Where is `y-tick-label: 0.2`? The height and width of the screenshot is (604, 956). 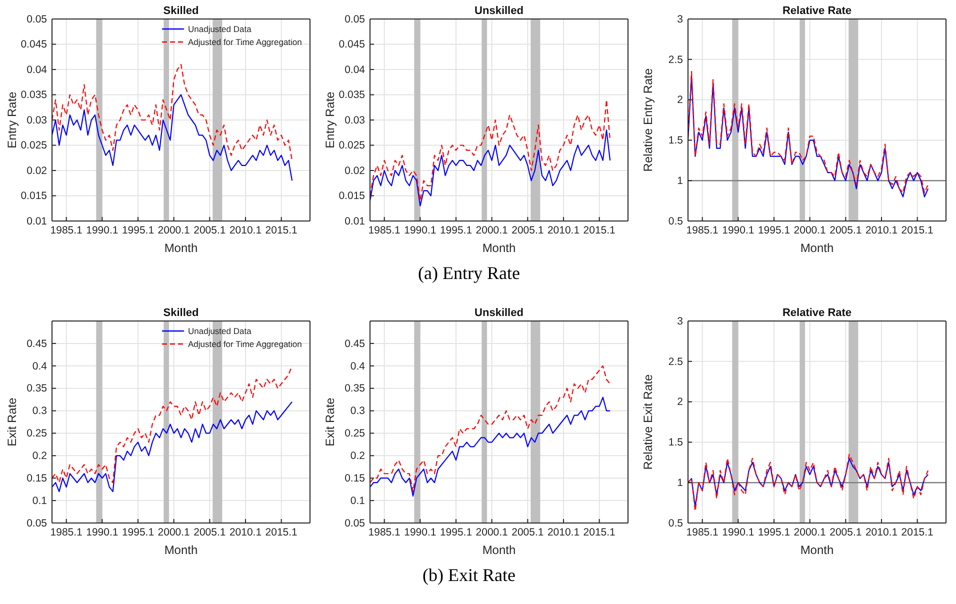
y-tick-label: 0.2 is located at coordinates (40, 456).